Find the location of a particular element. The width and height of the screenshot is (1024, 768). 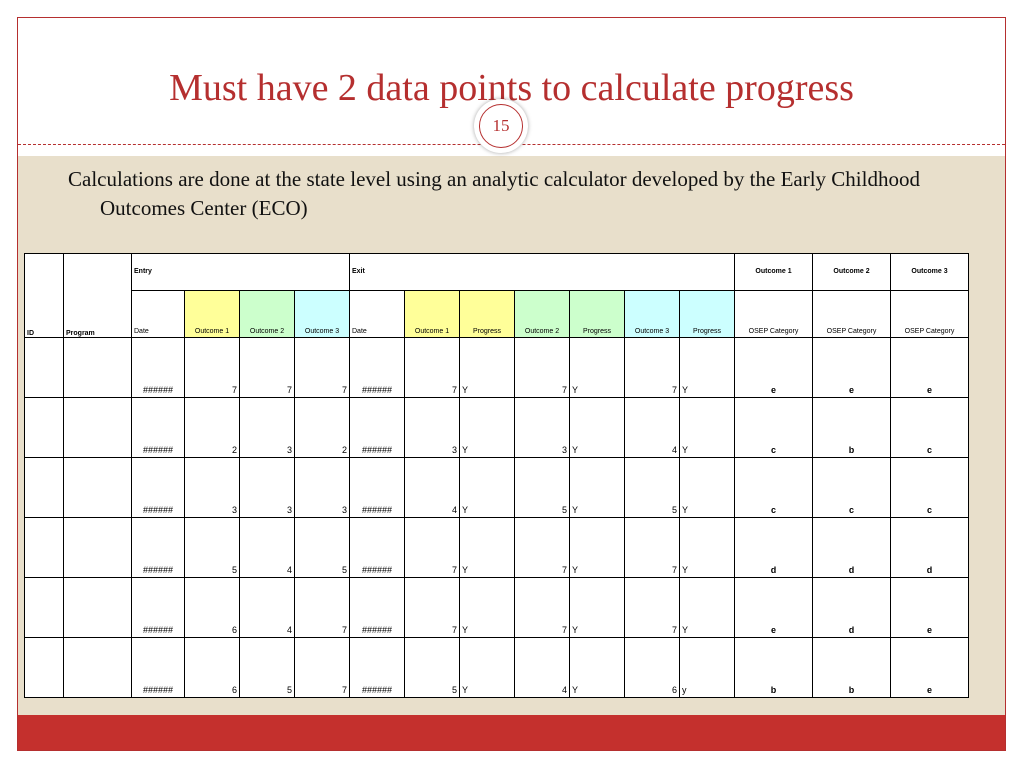

cell-exit-outcome3: 6 is located at coordinates (652, 667).